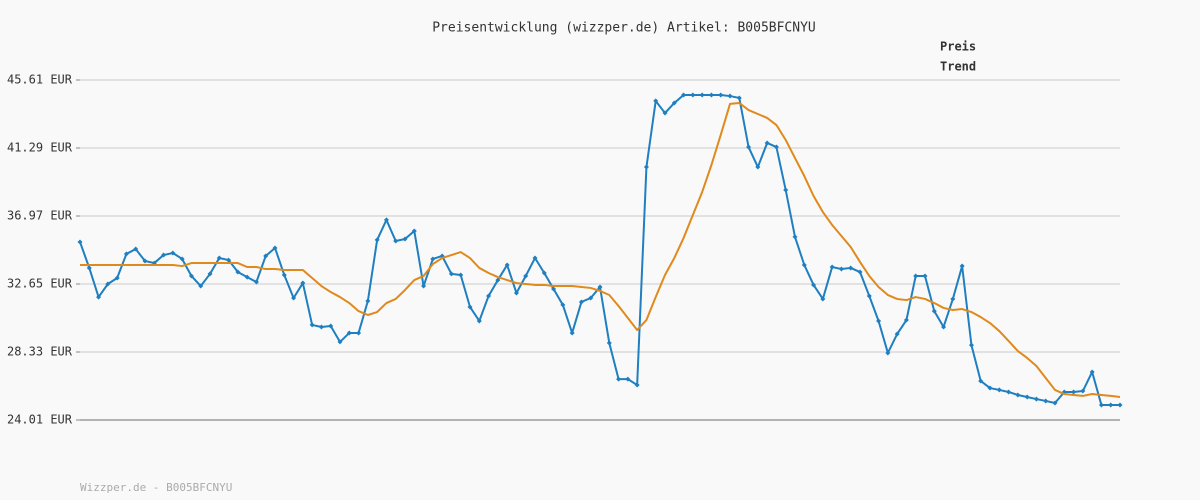  I want to click on y-tick-label: 41.29 EUR, so click(40, 148).